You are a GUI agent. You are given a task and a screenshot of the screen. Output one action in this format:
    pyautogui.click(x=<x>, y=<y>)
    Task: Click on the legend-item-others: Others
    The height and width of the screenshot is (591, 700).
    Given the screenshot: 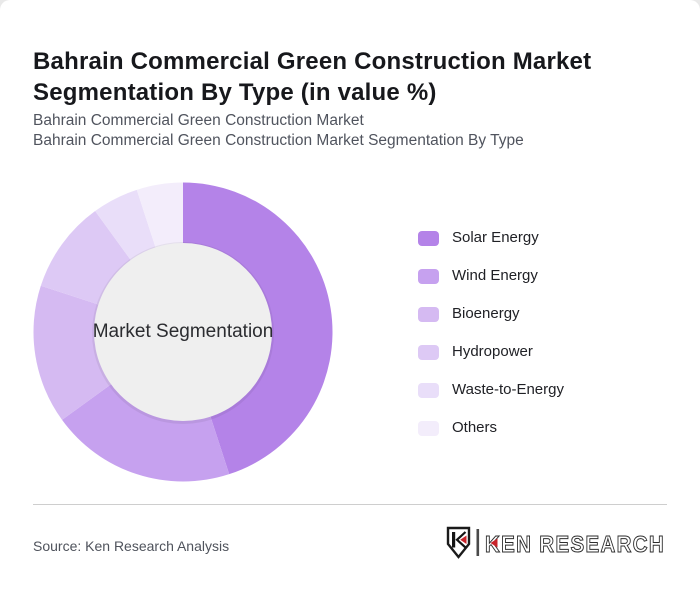 What is the action you would take?
    pyautogui.click(x=491, y=428)
    